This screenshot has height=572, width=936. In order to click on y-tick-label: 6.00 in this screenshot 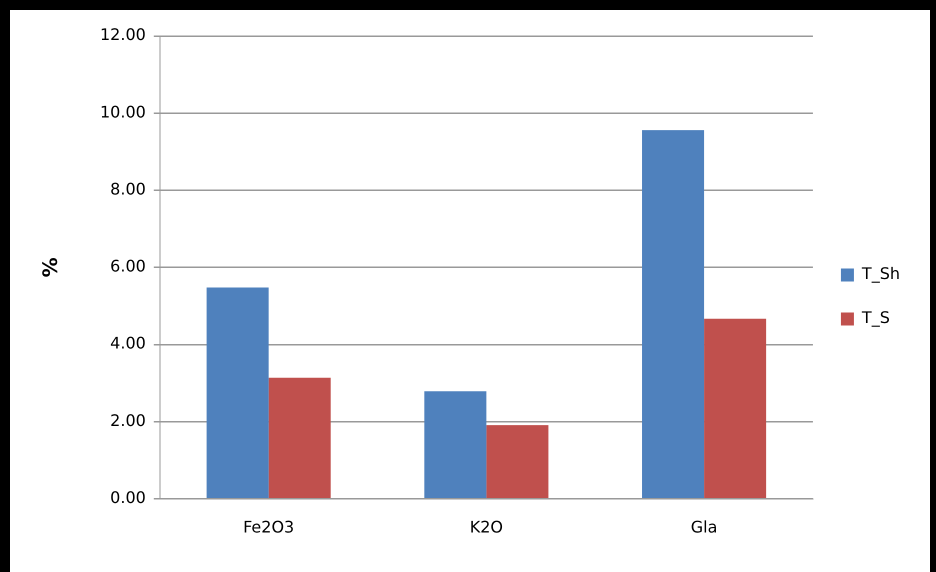, I will do `click(128, 266)`.